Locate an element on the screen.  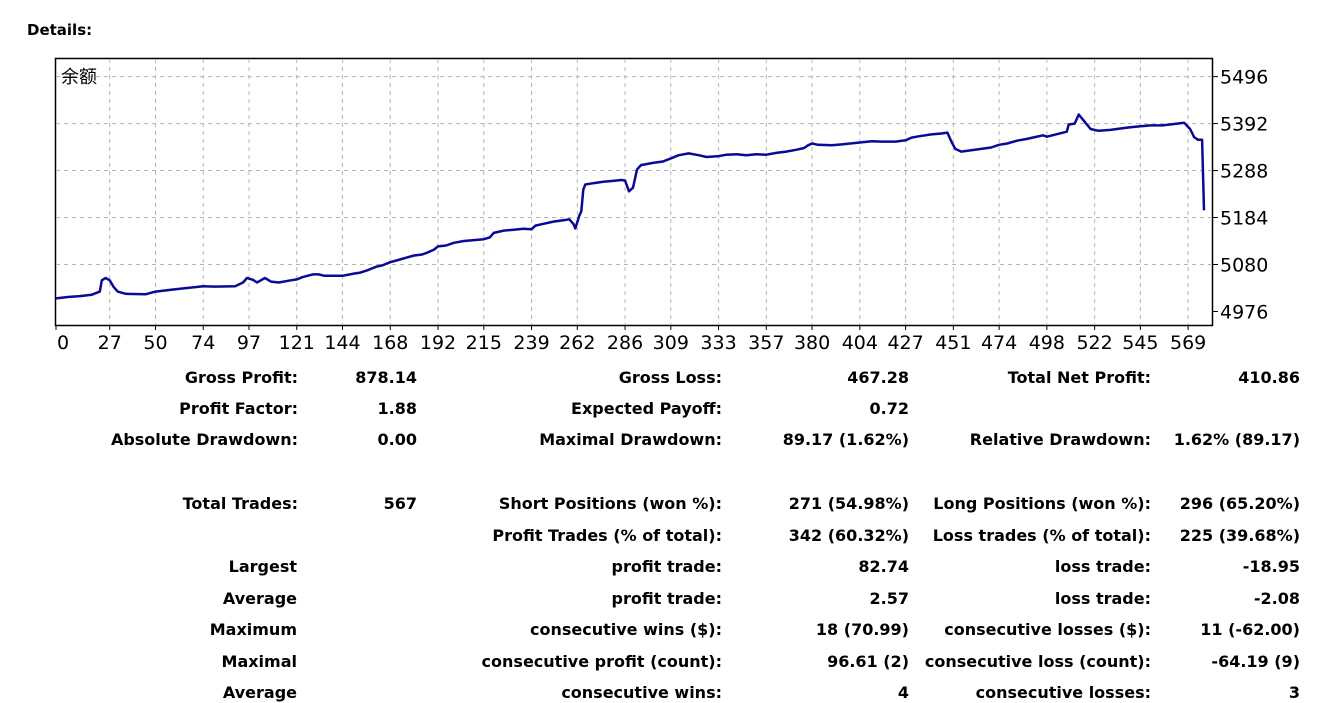
x-tick-label: 192 is located at coordinates (438, 343).